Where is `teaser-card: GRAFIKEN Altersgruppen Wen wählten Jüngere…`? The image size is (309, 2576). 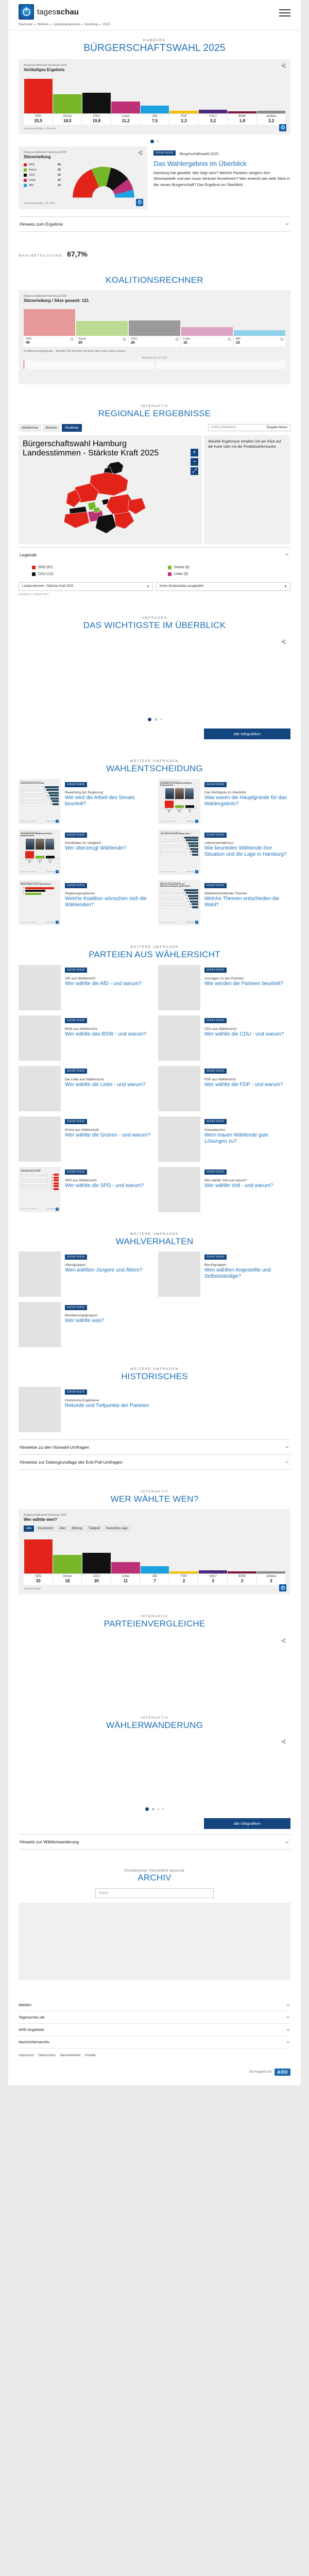
teaser-card: GRAFIKEN Altersgruppen Wen wählten Jüngere… is located at coordinates (85, 1274).